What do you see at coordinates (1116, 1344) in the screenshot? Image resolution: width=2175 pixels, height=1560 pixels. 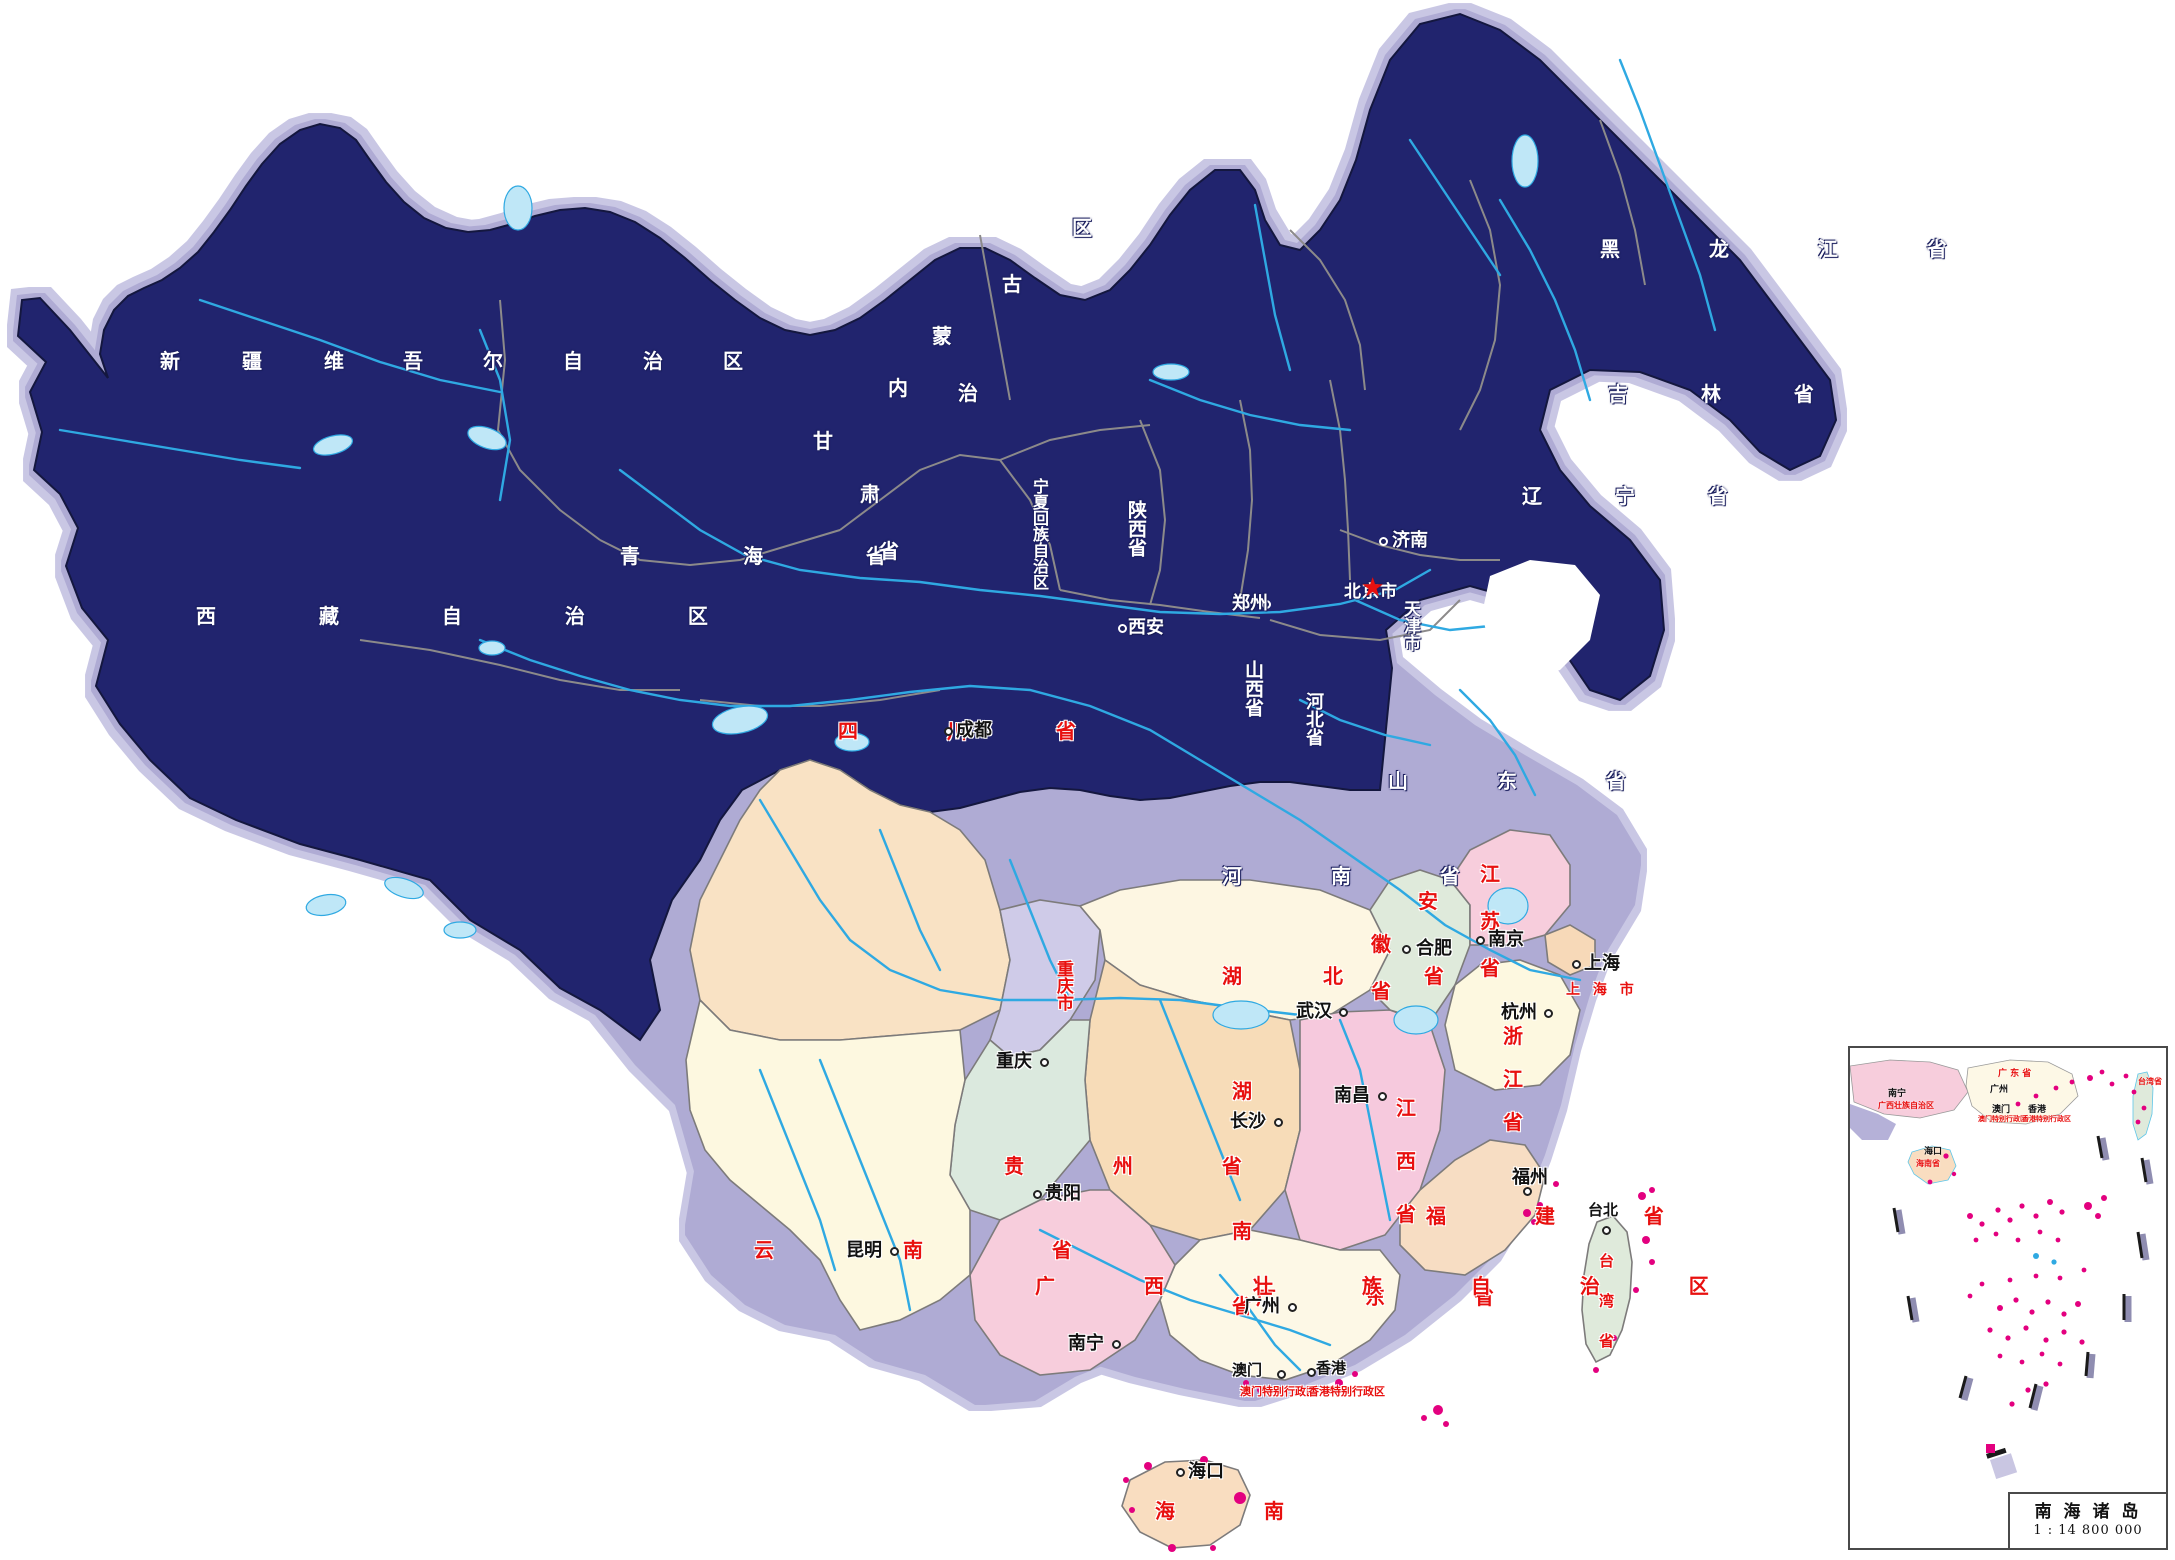 I see `city-dot-nanning` at bounding box center [1116, 1344].